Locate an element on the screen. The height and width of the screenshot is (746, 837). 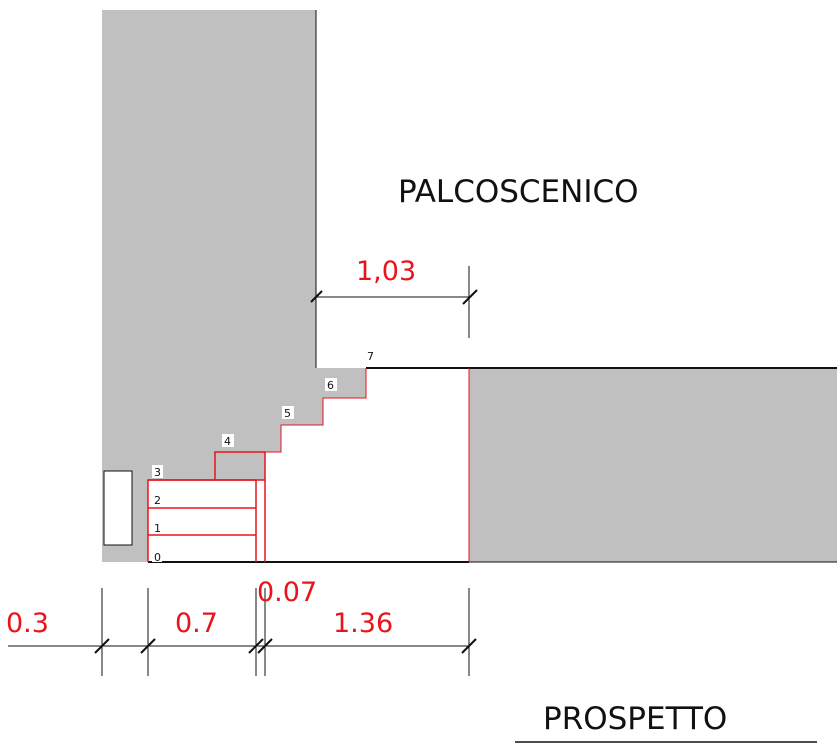
step-label-6: 6 is located at coordinates (330, 385).